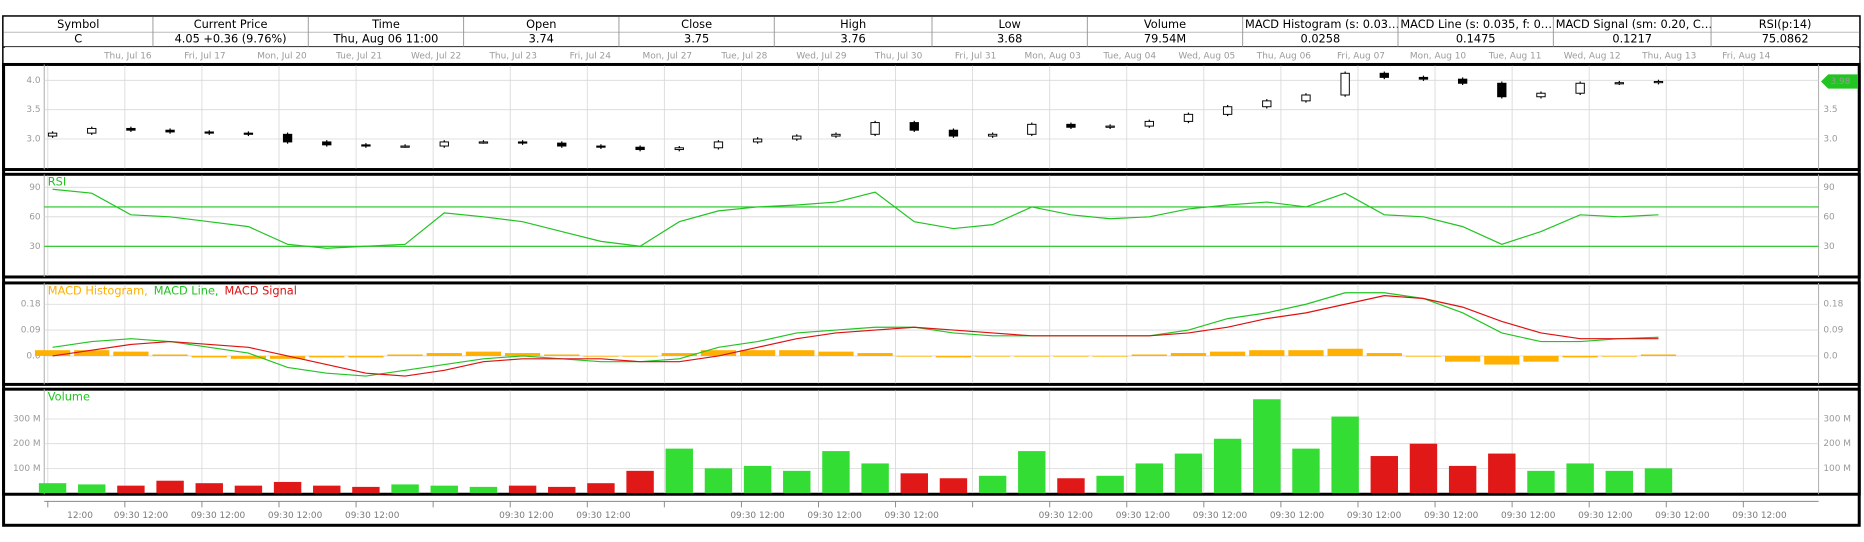 This screenshot has width=1864, height=542. I want to click on date-label: Fri, Jul 17, so click(204, 57).